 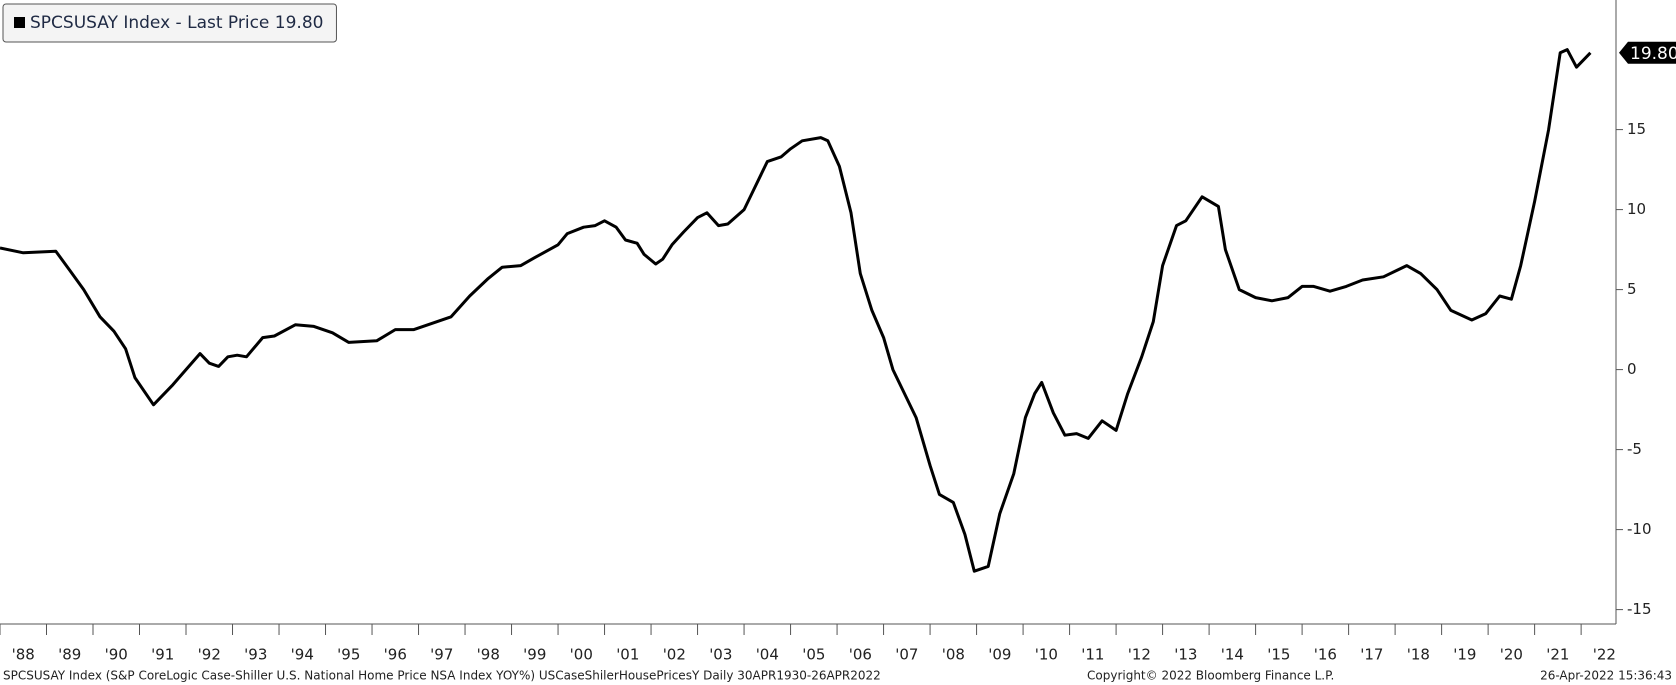 I want to click on x-tick-label: '22, so click(x=1604, y=655).